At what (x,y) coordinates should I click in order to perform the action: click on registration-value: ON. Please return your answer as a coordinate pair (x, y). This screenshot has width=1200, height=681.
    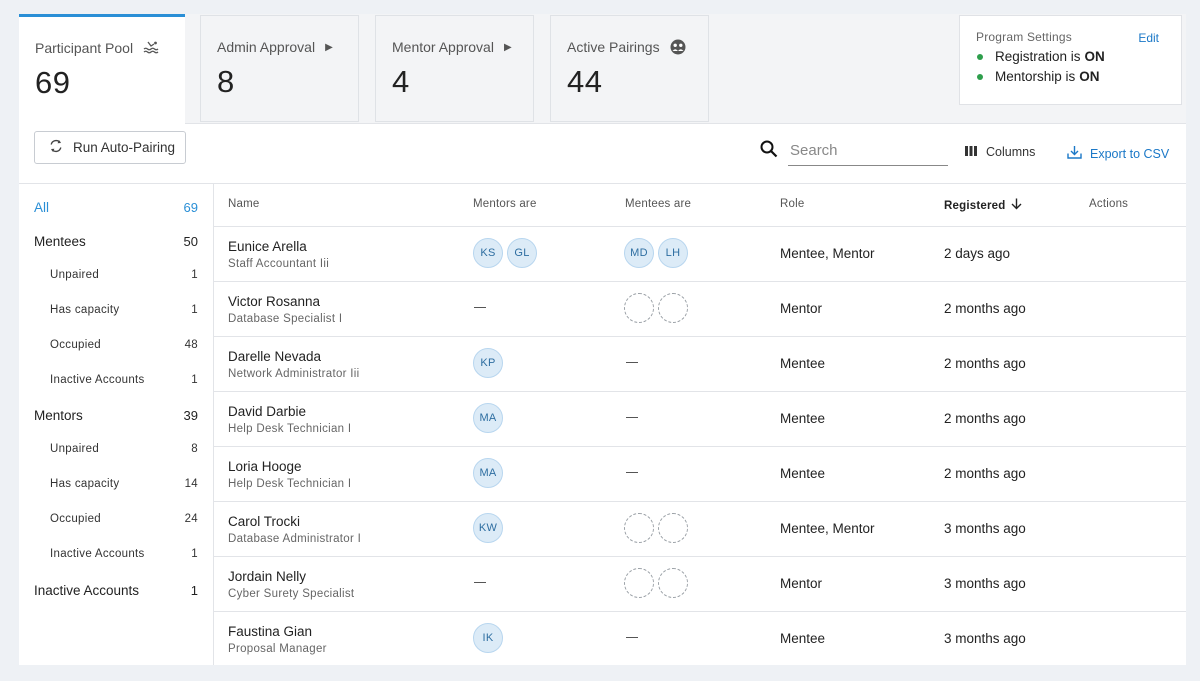
    Looking at the image, I should click on (1094, 56).